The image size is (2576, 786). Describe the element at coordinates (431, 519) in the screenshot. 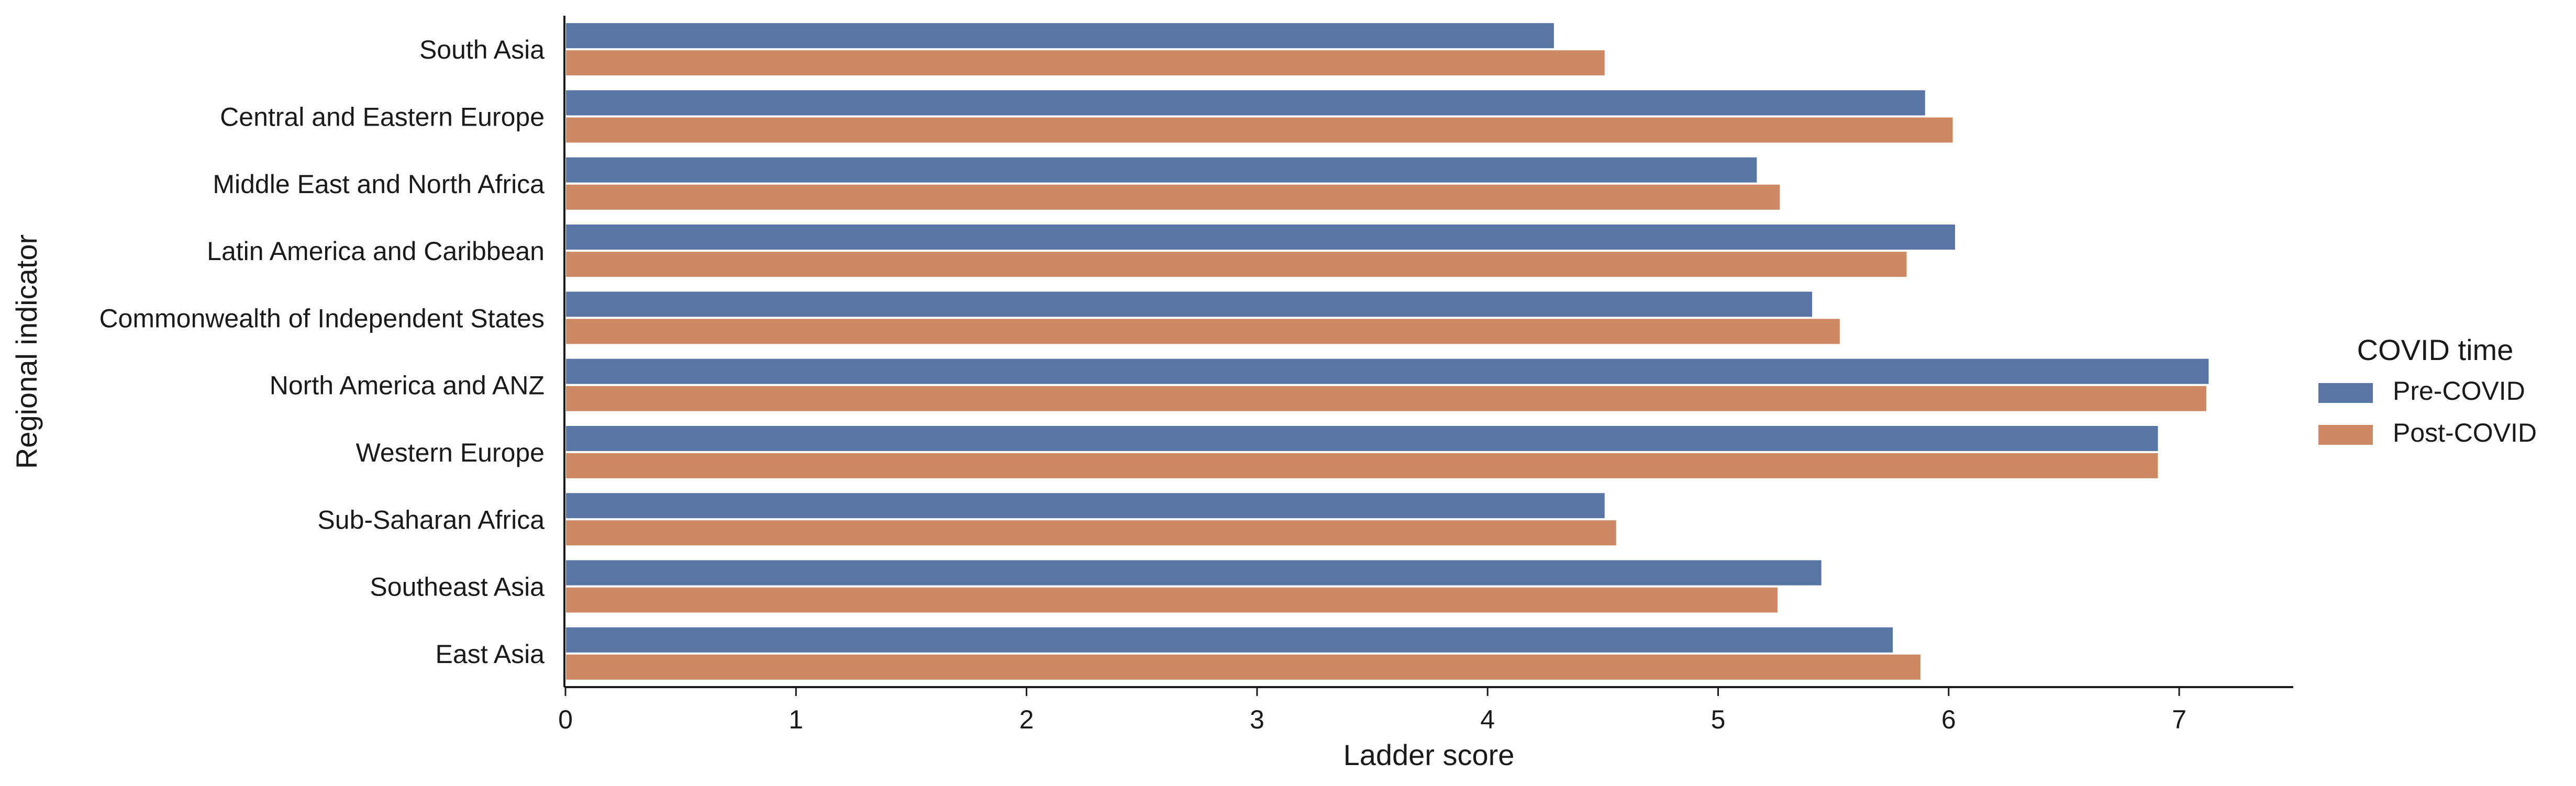

I see `y-tick-label: Sub-Saharan Africa` at that location.